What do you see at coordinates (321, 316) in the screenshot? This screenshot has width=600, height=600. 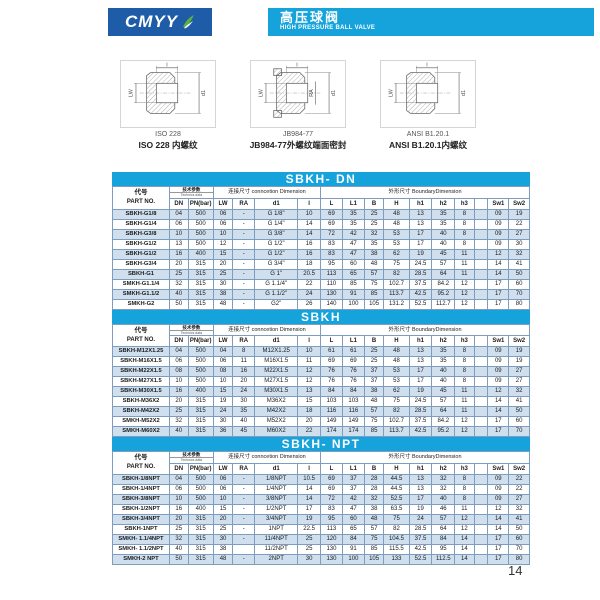 I see `table-banner: SBKH` at bounding box center [321, 316].